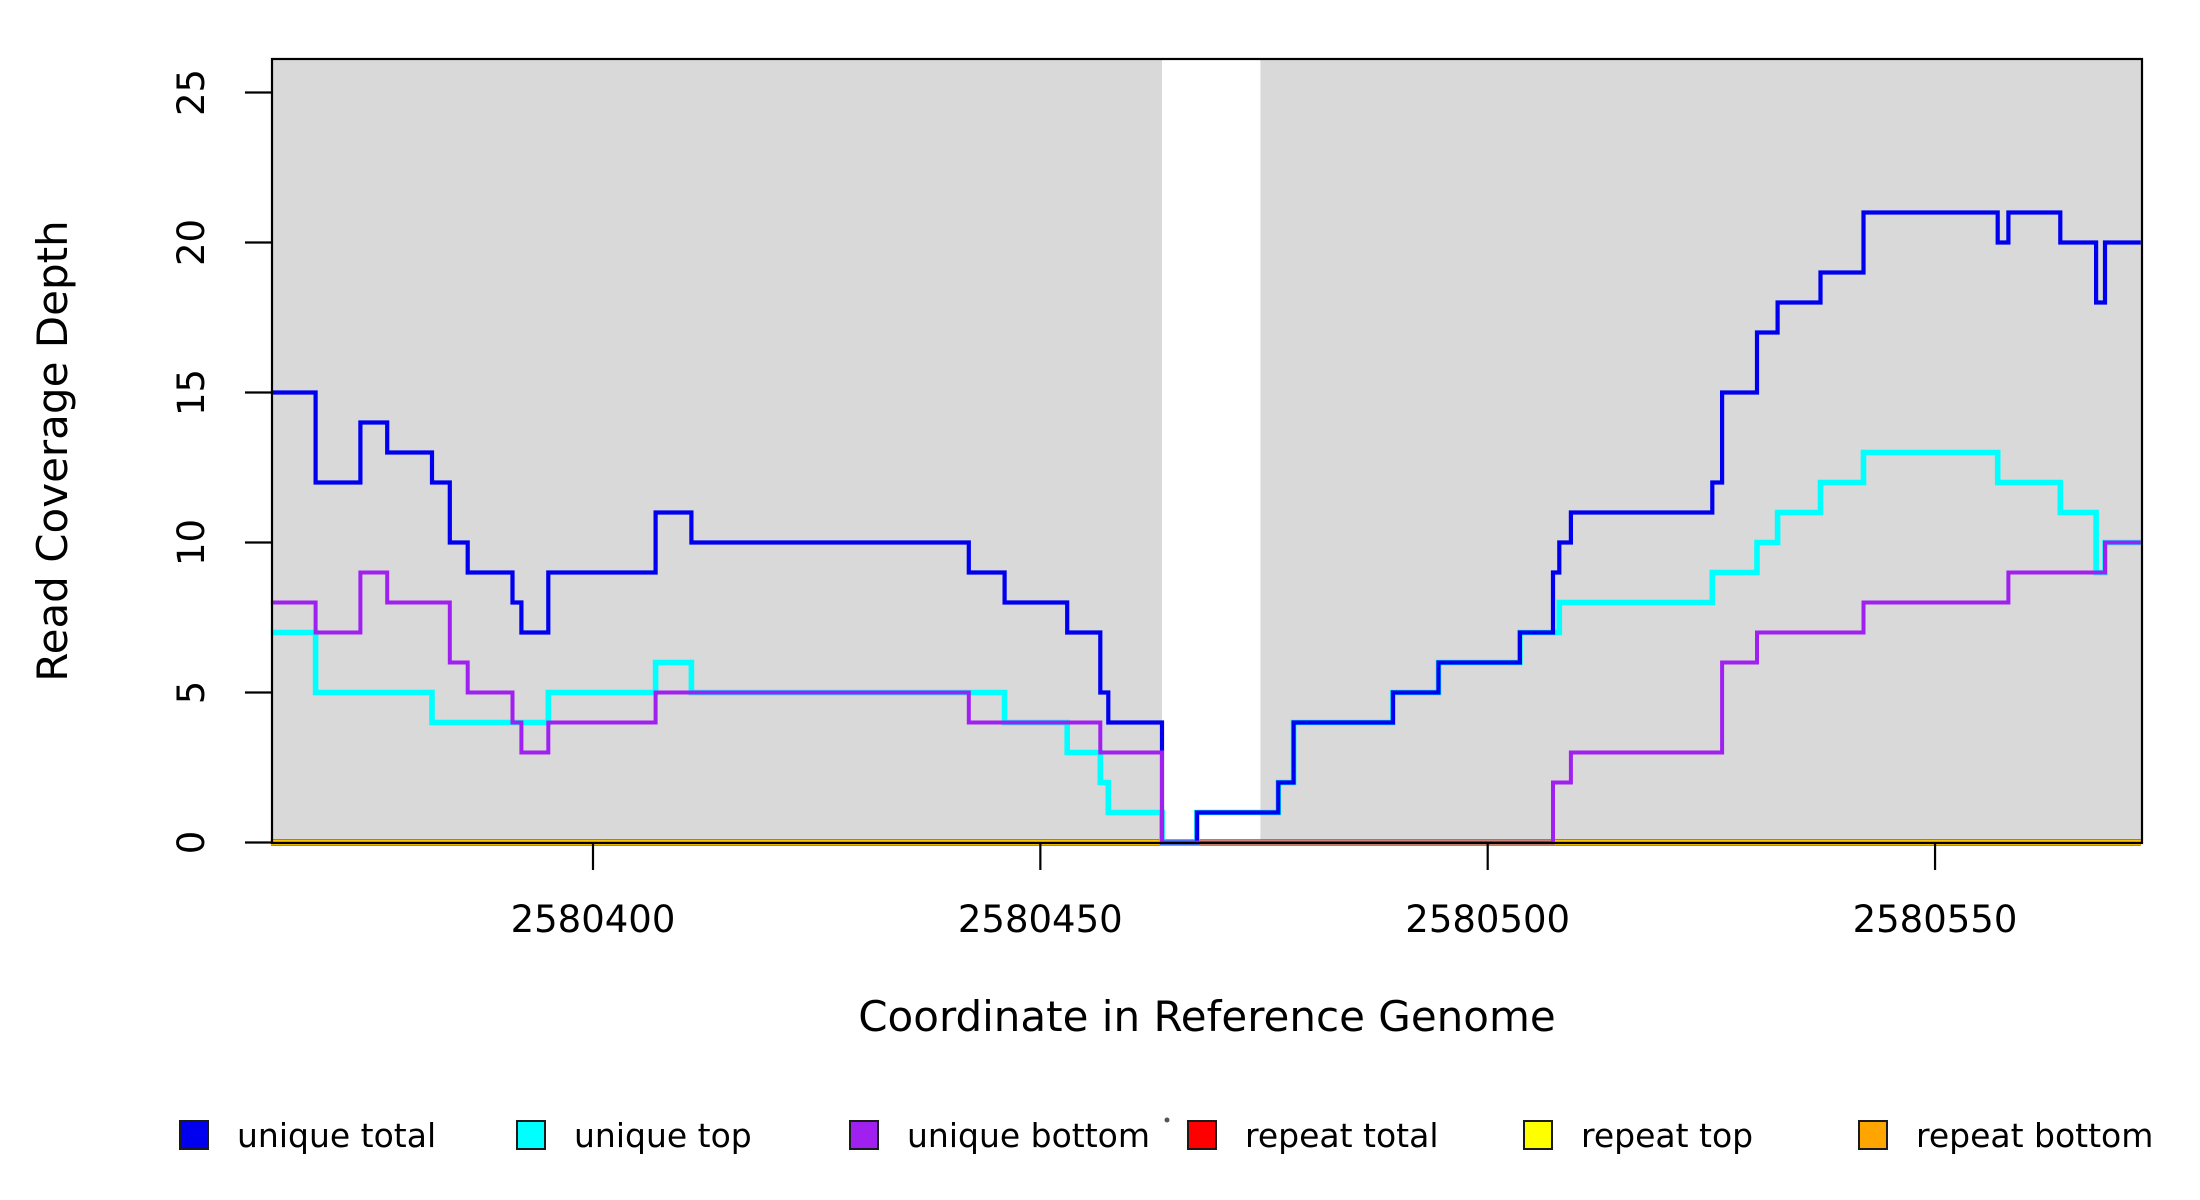 This screenshot has height=1200, width=2200. Describe the element at coordinates (864, 1135) in the screenshot. I see `legend-swatch-unique-bottom` at that location.